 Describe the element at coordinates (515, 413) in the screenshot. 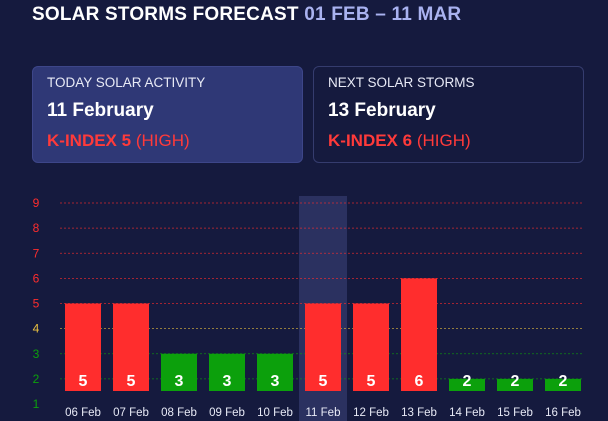

I see `x-tick-label: 15 Feb` at that location.